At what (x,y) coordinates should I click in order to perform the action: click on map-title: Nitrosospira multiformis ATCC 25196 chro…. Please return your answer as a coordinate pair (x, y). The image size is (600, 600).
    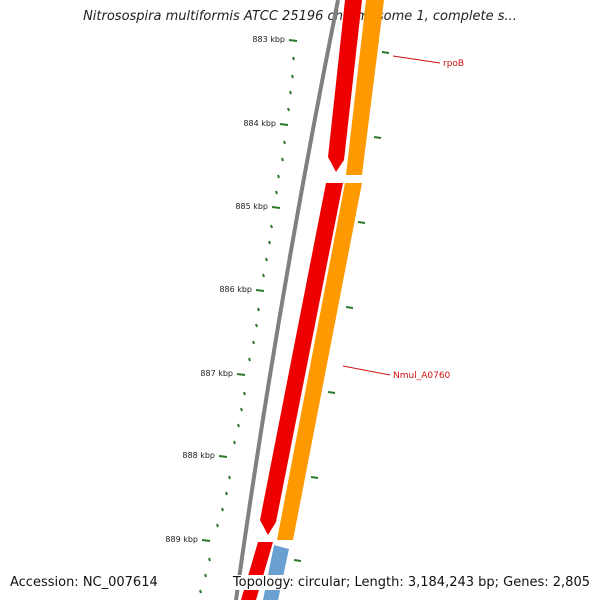
    Looking at the image, I should click on (300, 16).